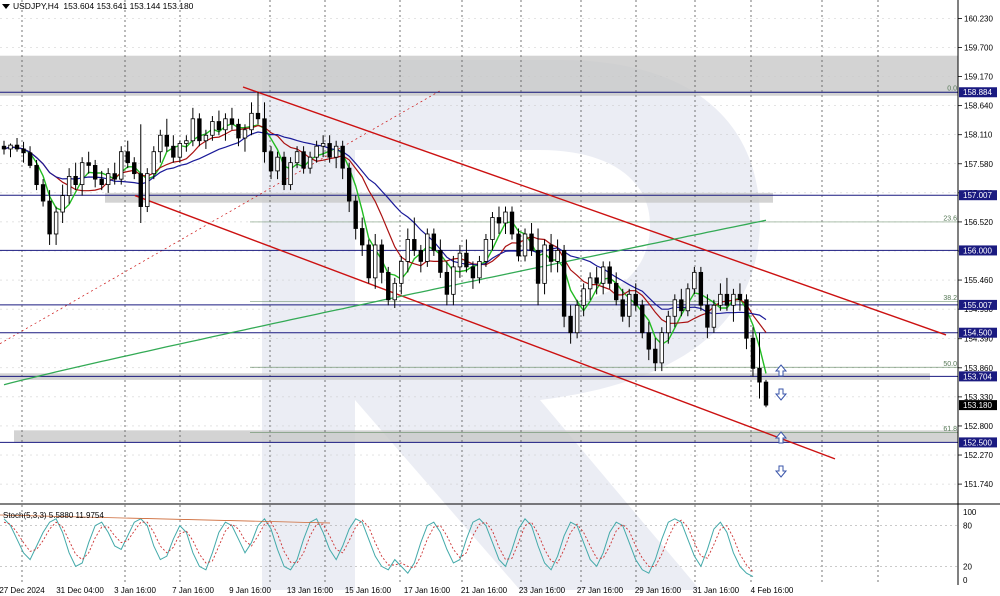 This screenshot has width=1000, height=596. What do you see at coordinates (978, 222) in the screenshot?
I see `price-tick-label: 156.520` at bounding box center [978, 222].